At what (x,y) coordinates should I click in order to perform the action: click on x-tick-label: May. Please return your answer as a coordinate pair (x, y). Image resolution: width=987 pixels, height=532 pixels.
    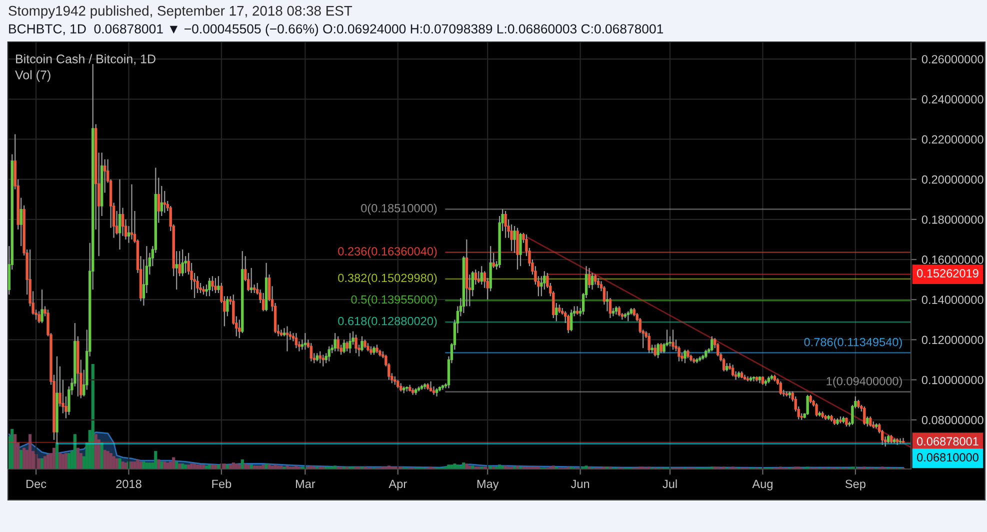
    Looking at the image, I should click on (488, 485).